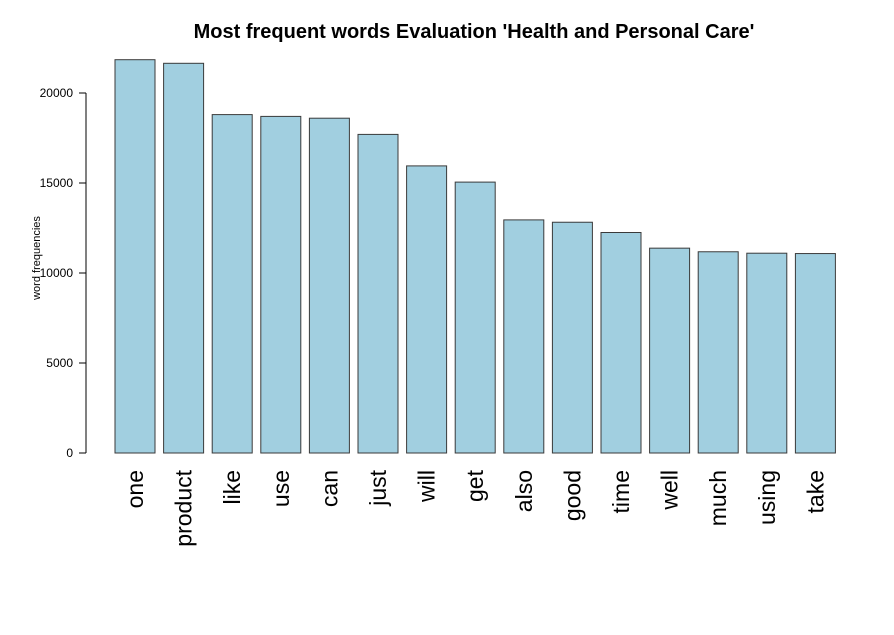 The height and width of the screenshot is (635, 894). I want to click on bar-take, so click(815, 353).